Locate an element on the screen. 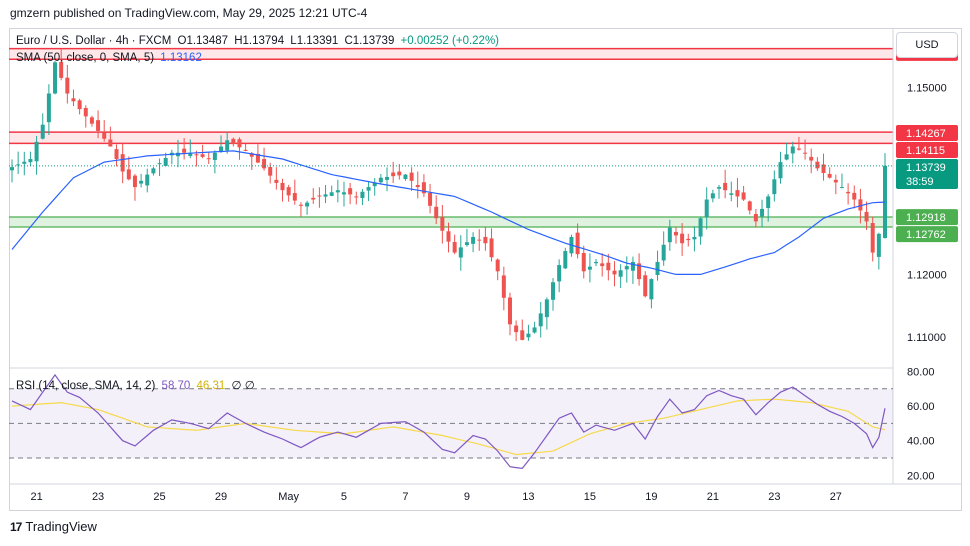 The height and width of the screenshot is (546, 970). footer-branding: 17 TradingView is located at coordinates (53, 526).